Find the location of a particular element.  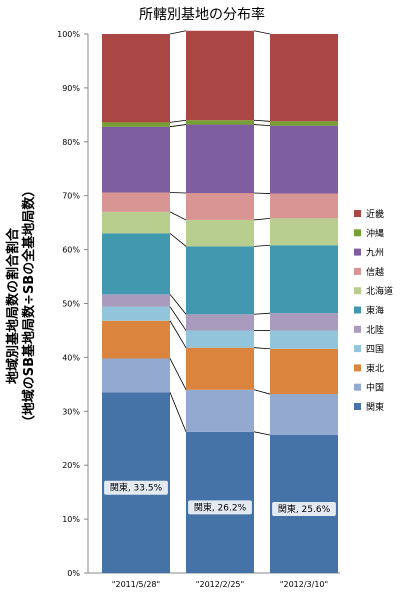

data-label: 関東, 33.5% is located at coordinates (136, 488).